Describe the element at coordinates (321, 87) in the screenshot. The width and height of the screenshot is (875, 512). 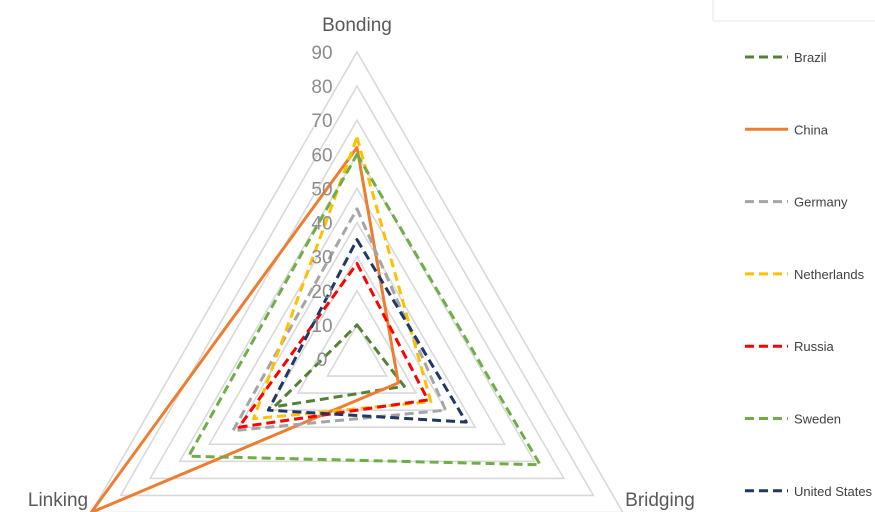
I see `tick-label-80: 80` at that location.